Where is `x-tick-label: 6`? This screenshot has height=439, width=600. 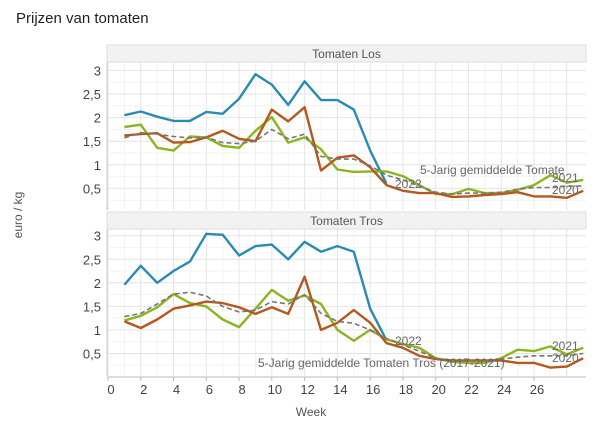
x-tick-label: 6 is located at coordinates (209, 389).